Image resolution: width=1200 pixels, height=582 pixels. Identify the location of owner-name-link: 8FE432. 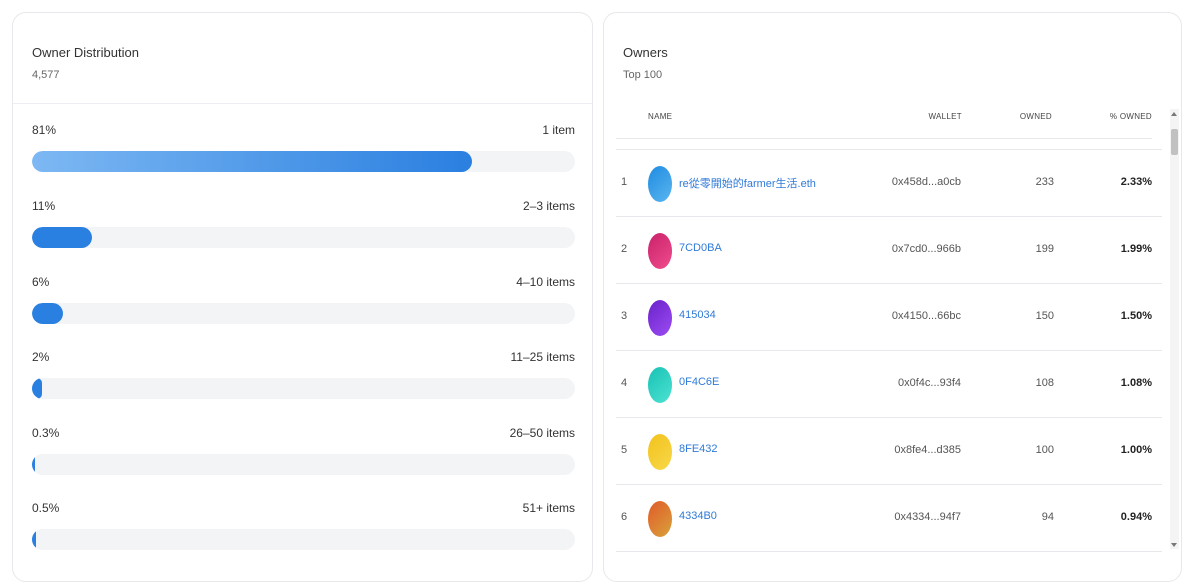
(698, 449).